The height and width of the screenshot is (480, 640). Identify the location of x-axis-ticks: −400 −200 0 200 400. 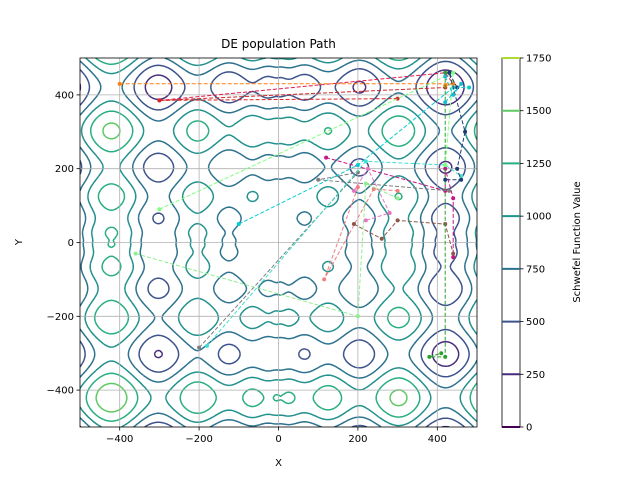
(276, 436).